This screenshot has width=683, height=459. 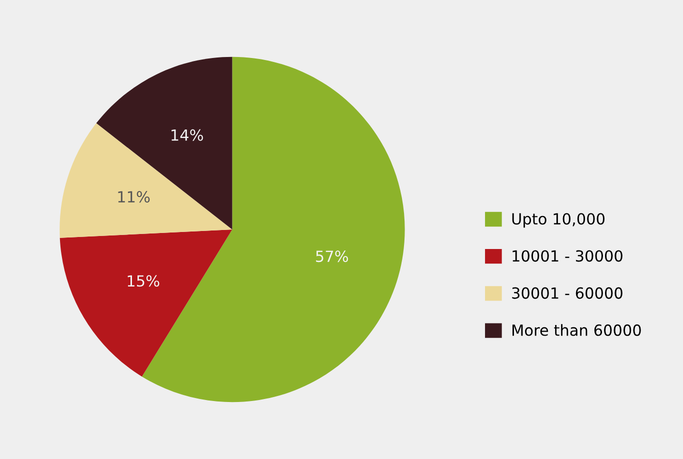 I want to click on legend-label: 10001 - 30000, so click(x=567, y=256).